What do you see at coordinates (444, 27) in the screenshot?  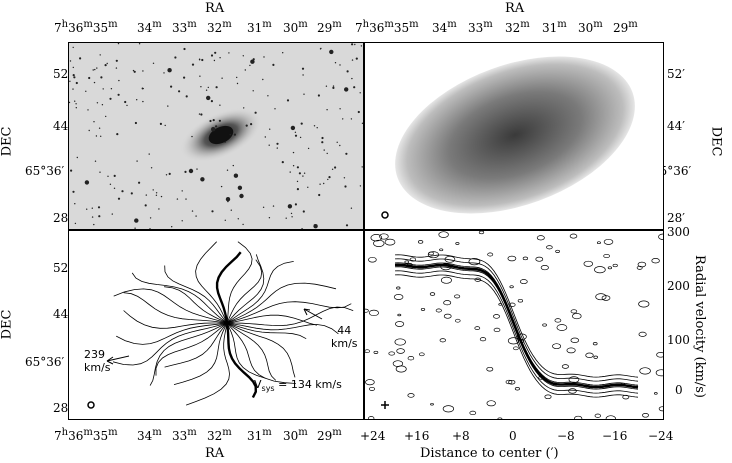 I see `ra-tick-top-right-1: 34m` at bounding box center [444, 27].